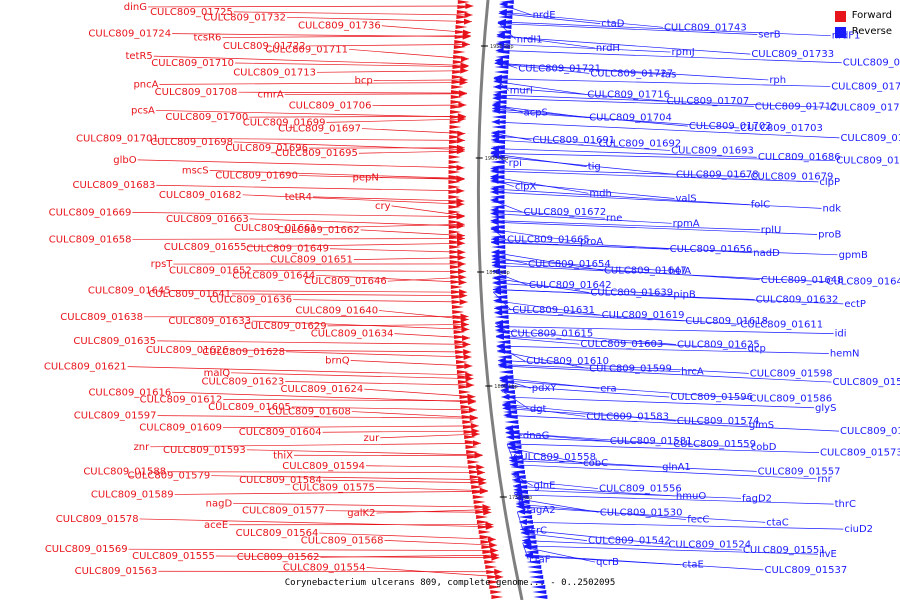 The image size is (900, 600). What do you see at coordinates (365, 178) in the screenshot?
I see `forward-gene-label: pepN` at bounding box center [365, 178].